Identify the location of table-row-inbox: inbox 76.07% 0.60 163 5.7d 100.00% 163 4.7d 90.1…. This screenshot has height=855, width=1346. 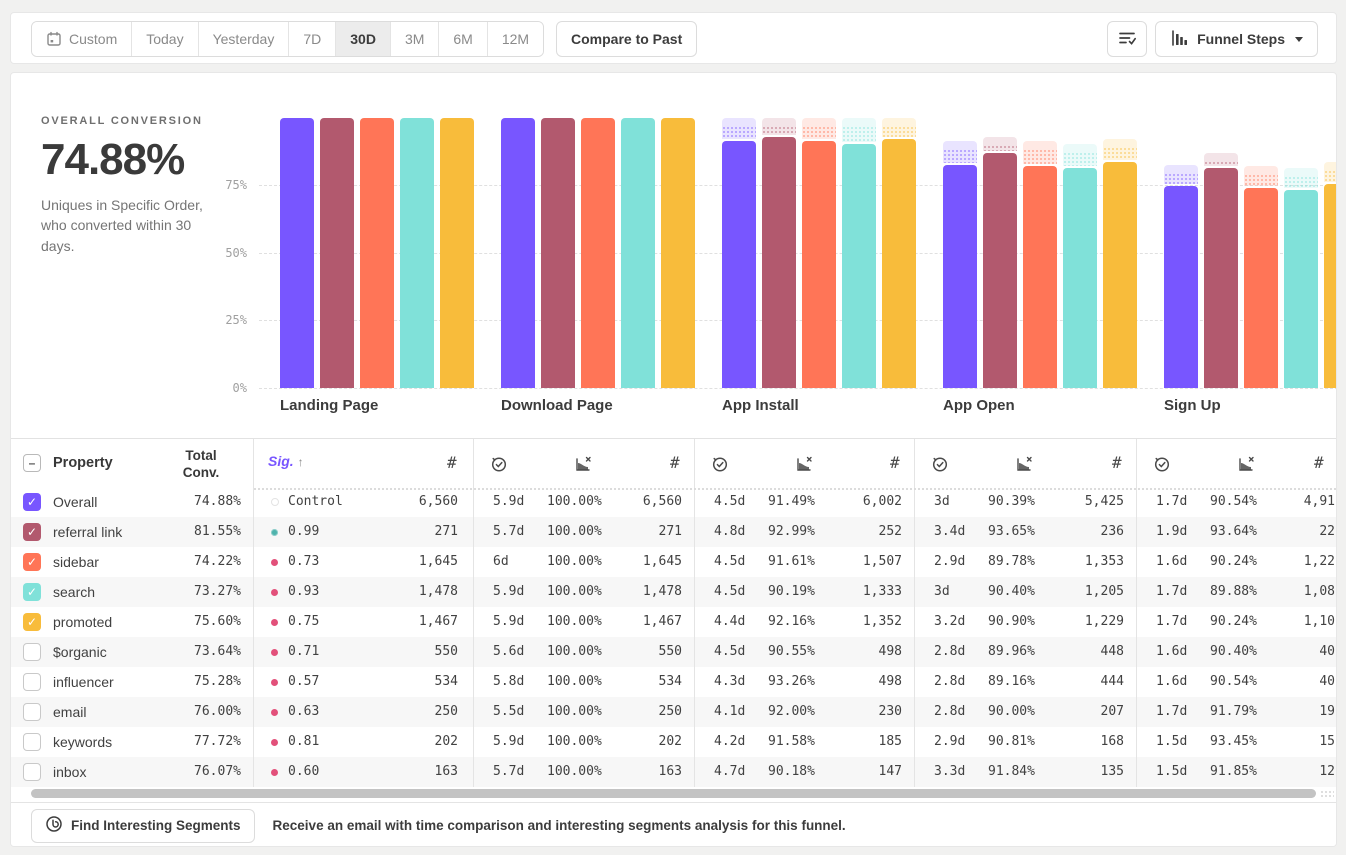
(673, 772).